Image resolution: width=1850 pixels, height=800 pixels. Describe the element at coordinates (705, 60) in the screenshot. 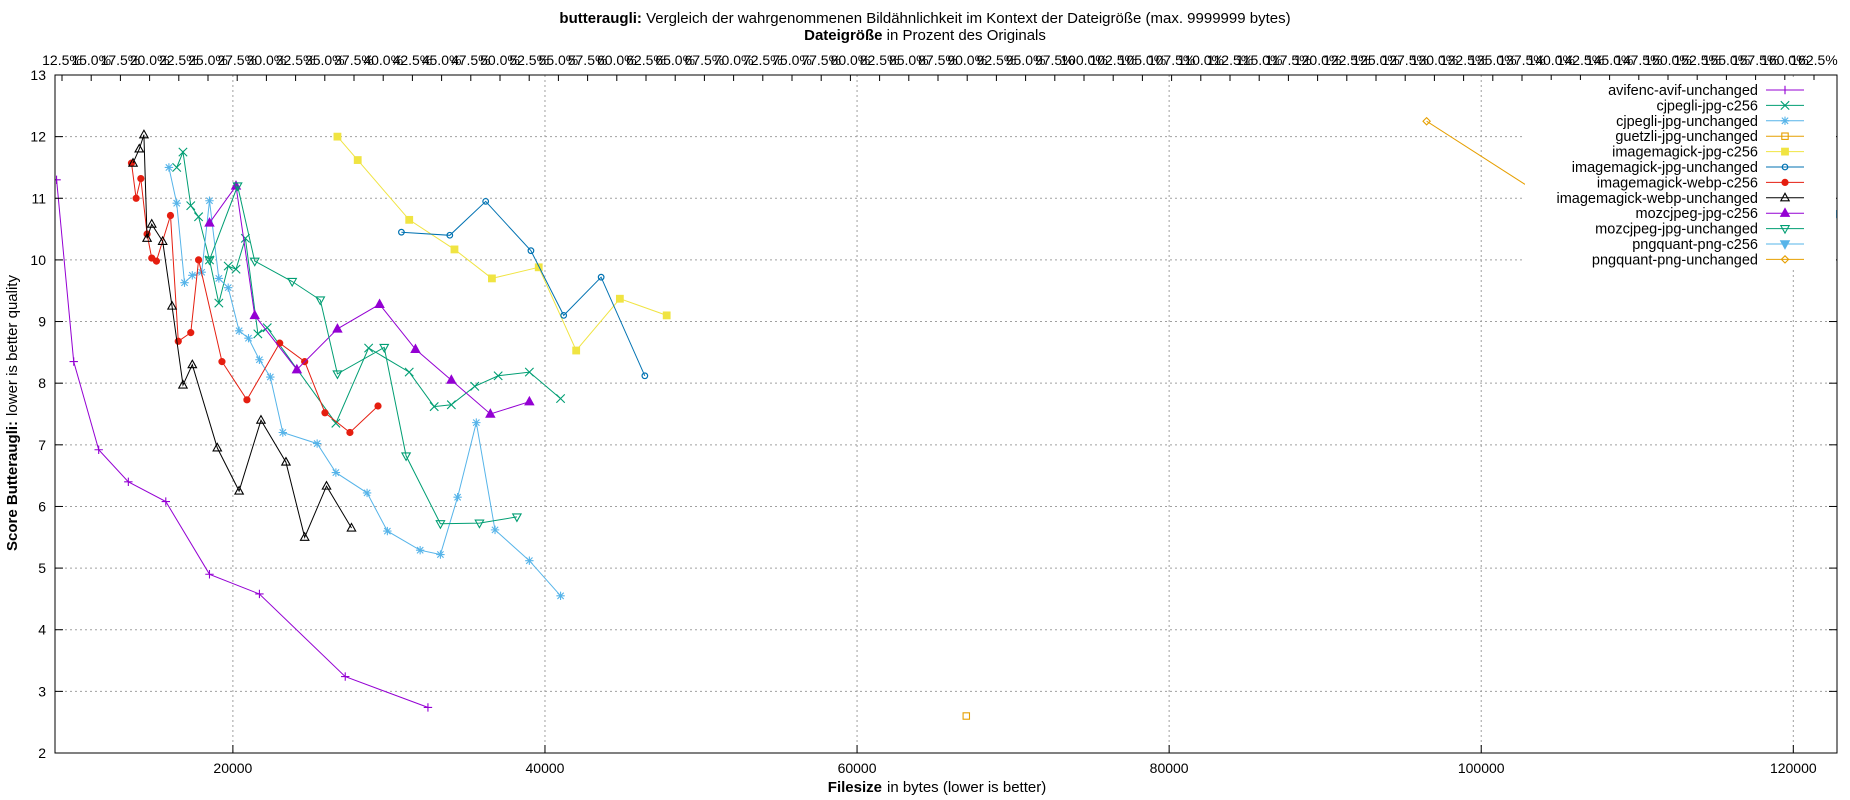

I see `x2-tick-label: 67.5%` at that location.